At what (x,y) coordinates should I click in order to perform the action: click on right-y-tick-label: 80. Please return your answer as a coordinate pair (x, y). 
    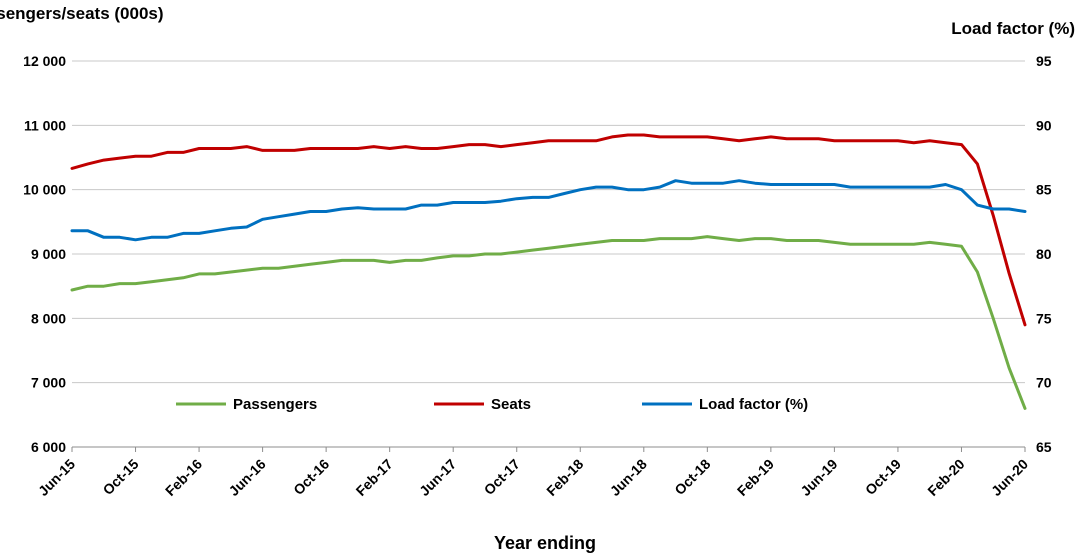
    Looking at the image, I should click on (1044, 254).